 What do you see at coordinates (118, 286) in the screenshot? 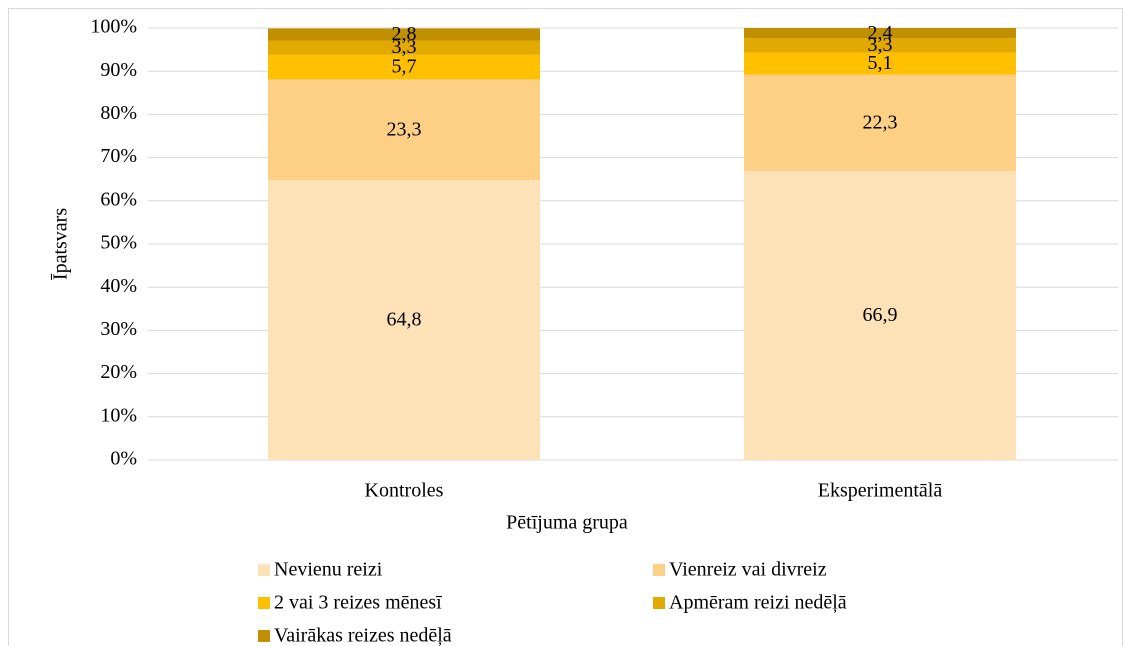
I see `y-tick-label: 40%` at bounding box center [118, 286].